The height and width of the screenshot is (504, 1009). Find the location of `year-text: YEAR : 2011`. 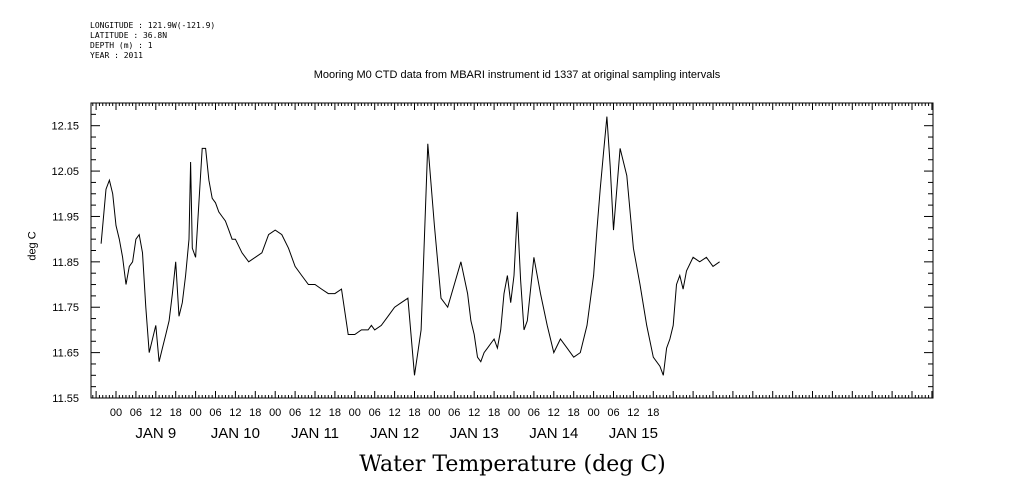

year-text: YEAR : 2011 is located at coordinates (116, 55).